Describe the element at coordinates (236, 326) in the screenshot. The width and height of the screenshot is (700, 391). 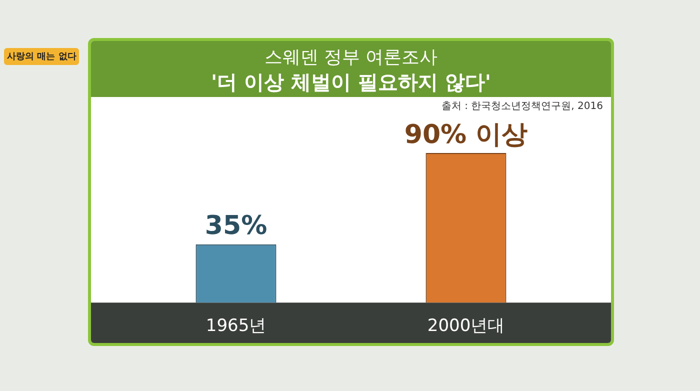
I see `x-tick-label: 1965년` at that location.